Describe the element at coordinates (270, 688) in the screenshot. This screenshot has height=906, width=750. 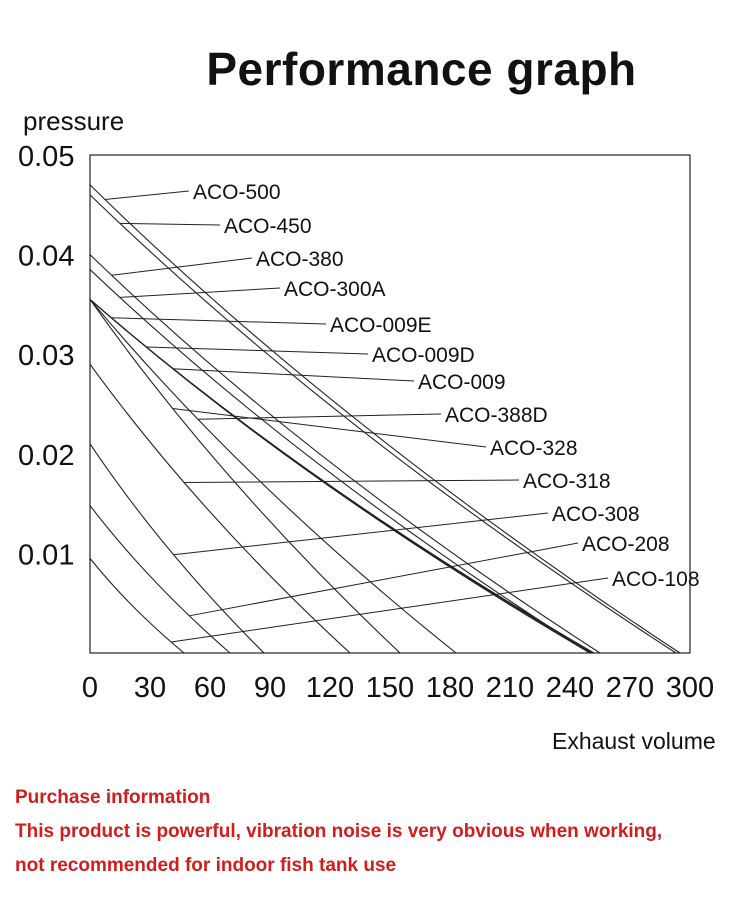
I see `x-tick-label: 90` at that location.